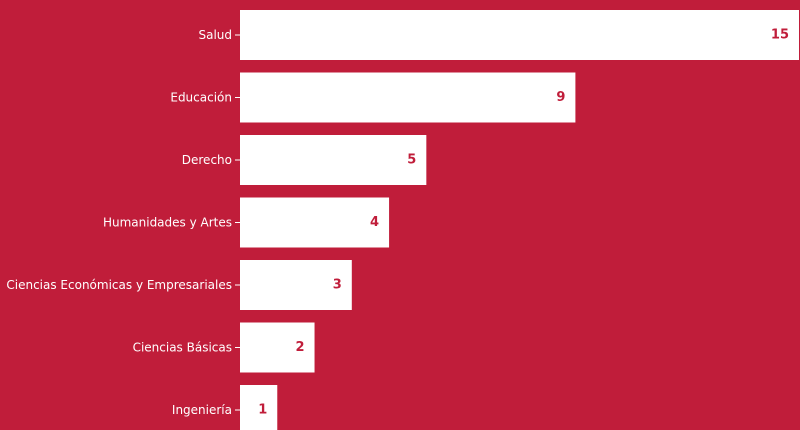 Image resolution: width=800 pixels, height=430 pixels. What do you see at coordinates (315, 222) in the screenshot?
I see `bar-humanidades-y-artes` at bounding box center [315, 222].